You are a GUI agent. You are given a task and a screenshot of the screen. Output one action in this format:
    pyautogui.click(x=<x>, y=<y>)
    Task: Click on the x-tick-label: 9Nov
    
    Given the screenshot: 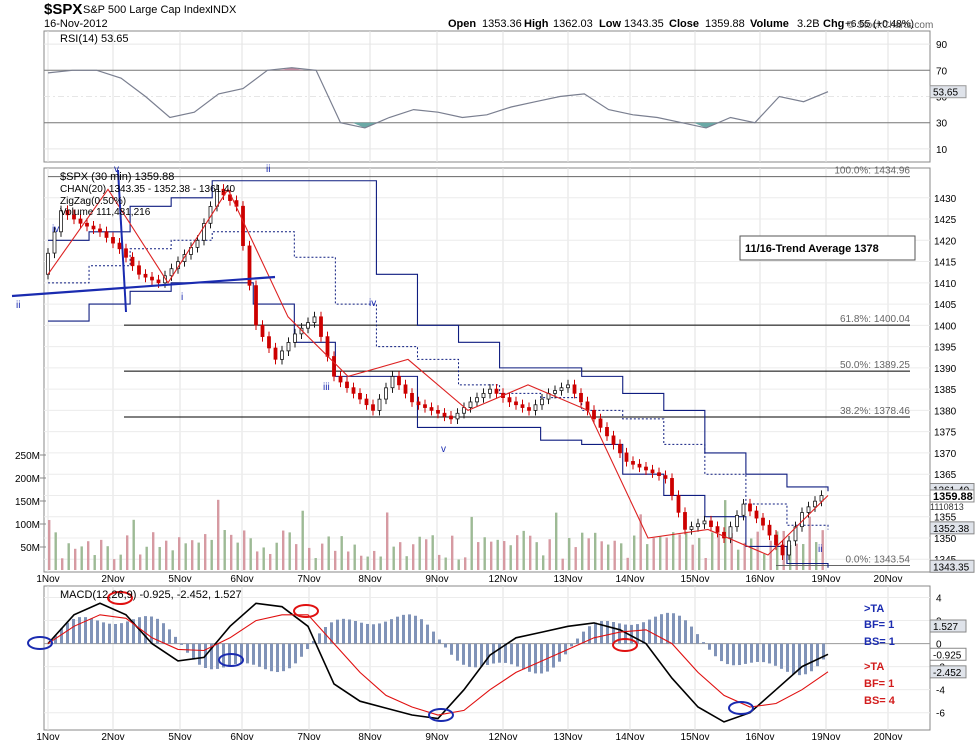 What is the action you would take?
    pyautogui.click(x=436, y=737)
    